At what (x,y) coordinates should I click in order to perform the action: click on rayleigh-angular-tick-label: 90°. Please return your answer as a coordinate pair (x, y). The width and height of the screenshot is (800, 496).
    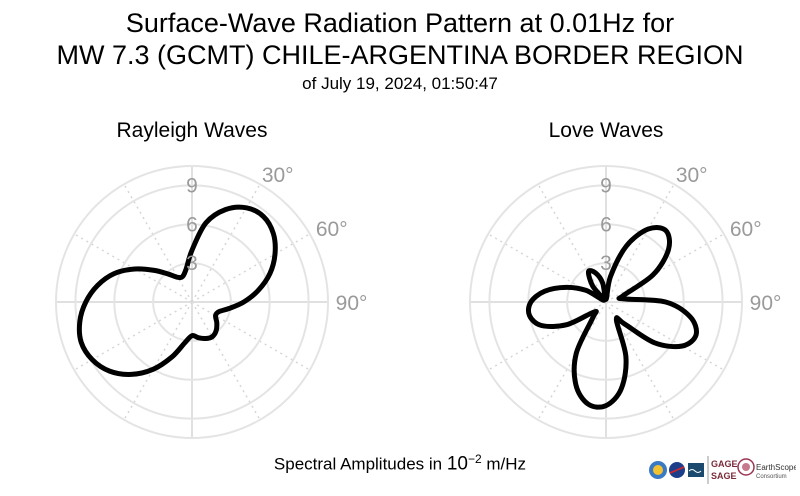
    Looking at the image, I should click on (352, 303).